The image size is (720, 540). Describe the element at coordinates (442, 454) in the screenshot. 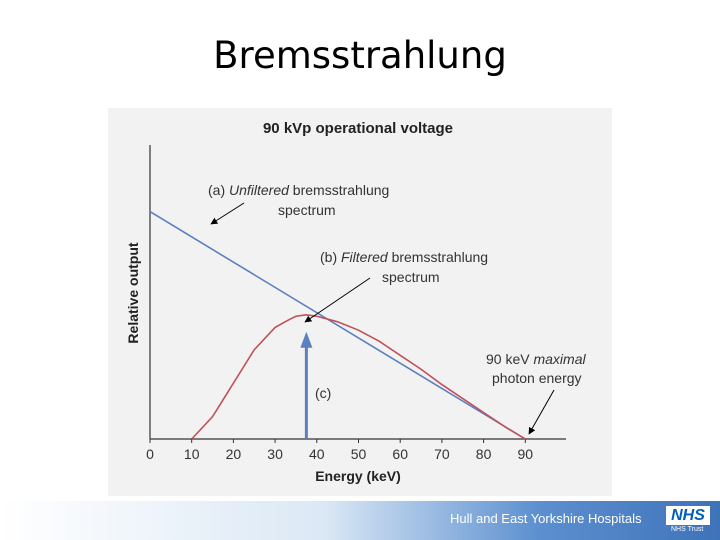

I see `x-tick-label: 70` at that location.